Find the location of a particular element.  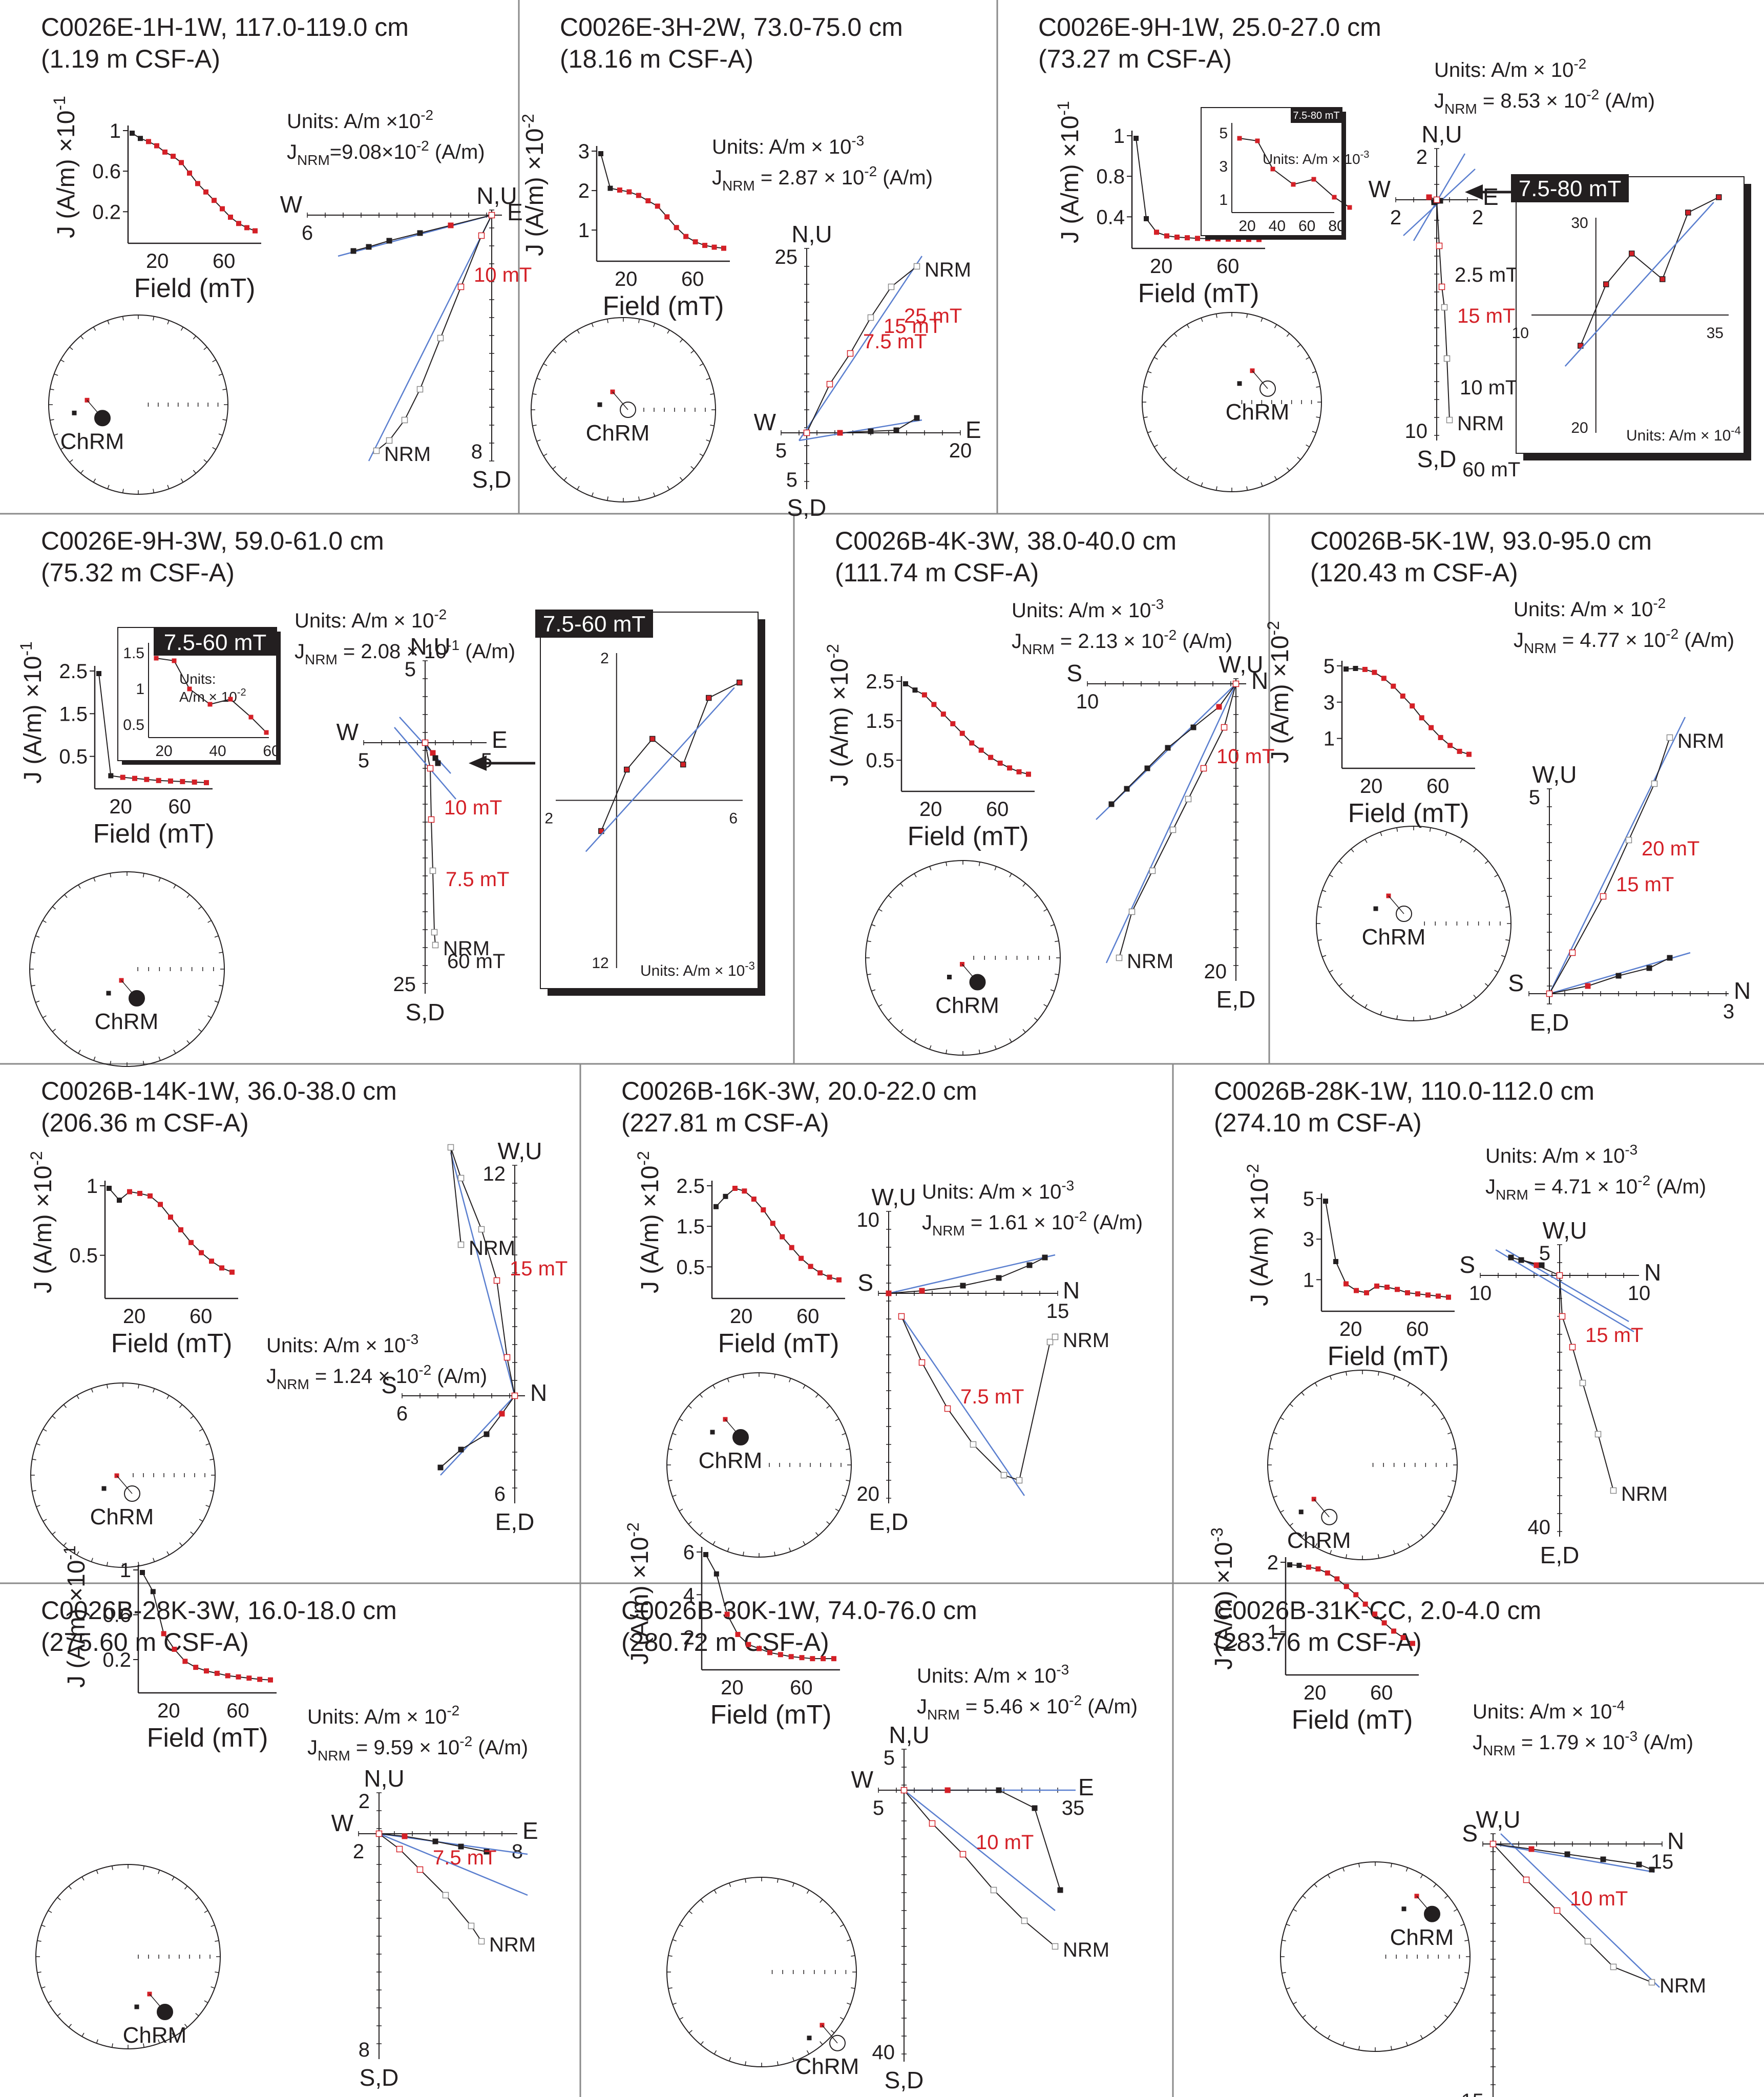

y-label-exponent: -1 is located at coordinates (1063, 108).